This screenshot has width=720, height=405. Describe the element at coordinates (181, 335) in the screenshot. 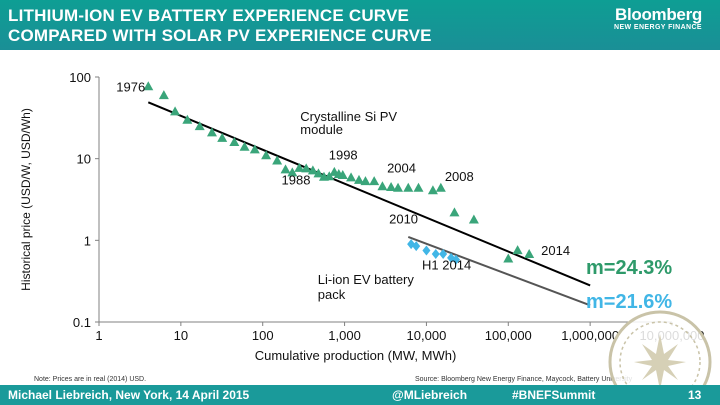

I see `x-tick-label: 10` at that location.